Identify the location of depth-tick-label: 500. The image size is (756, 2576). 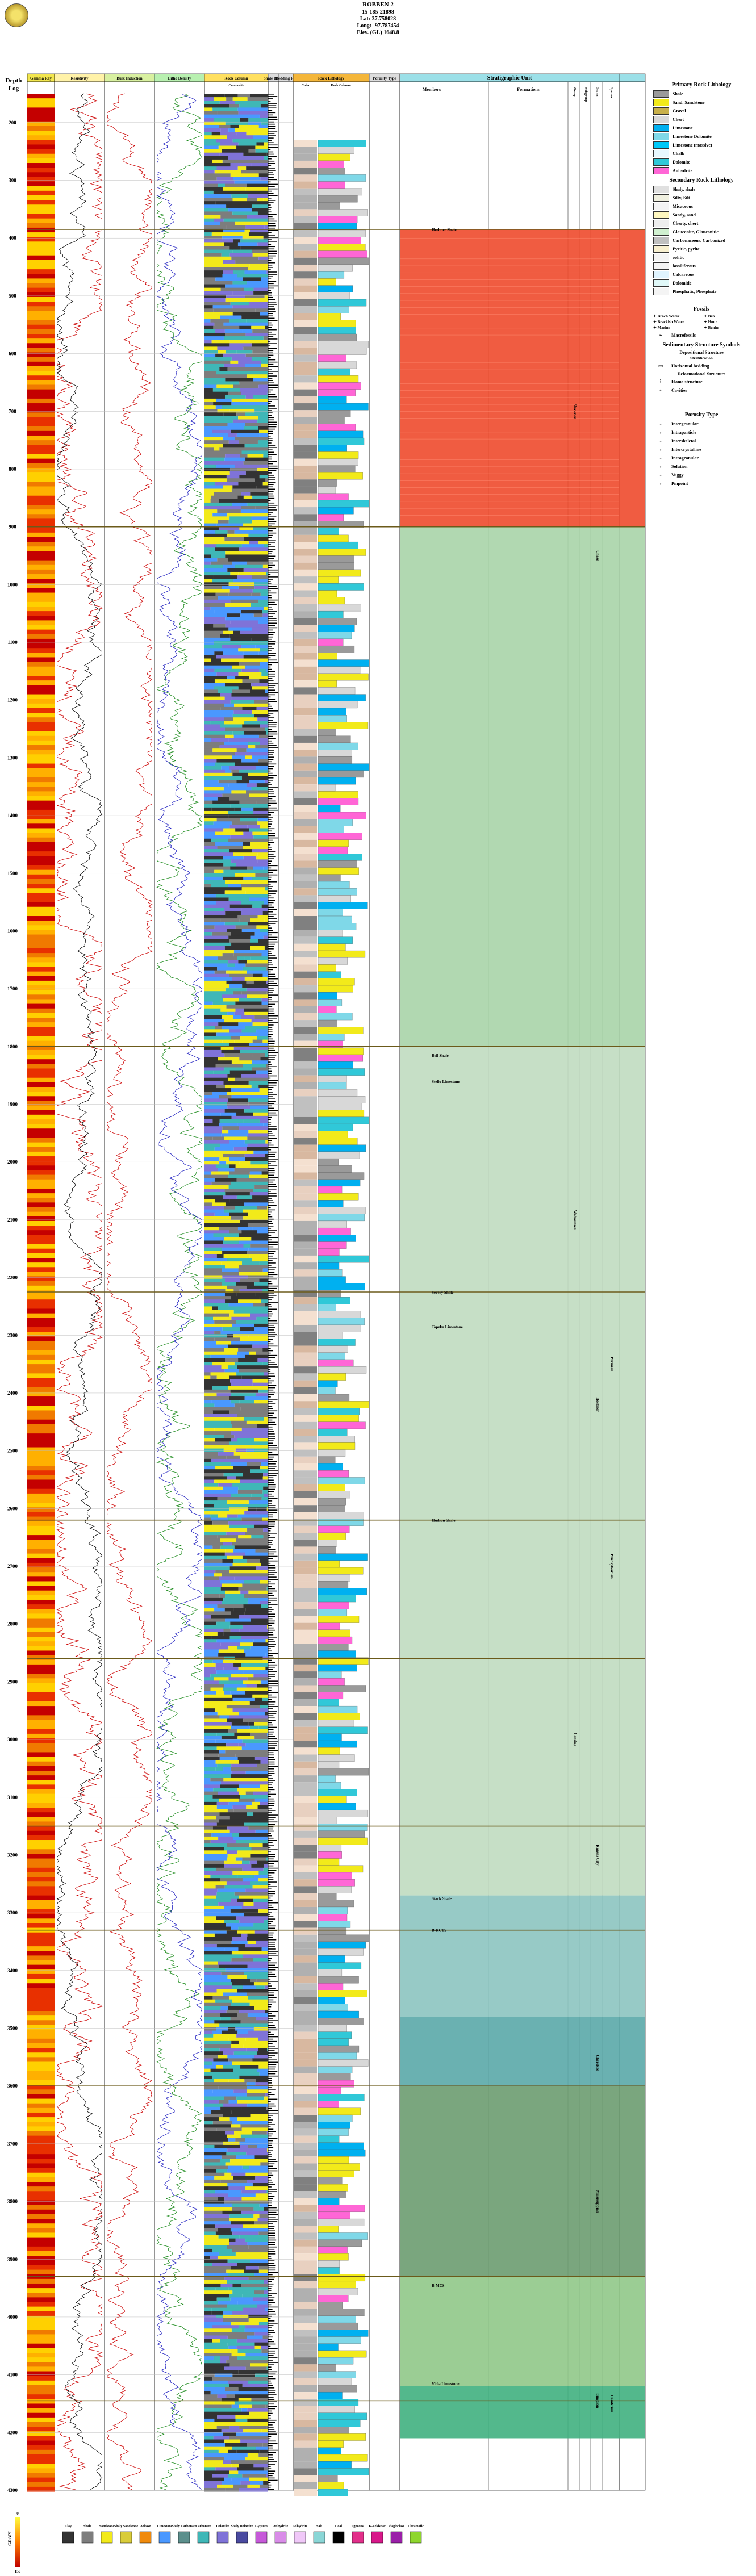
(12, 296).